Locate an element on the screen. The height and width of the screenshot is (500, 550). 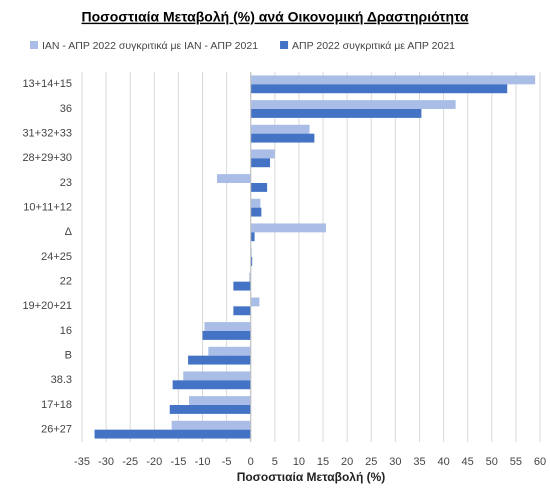
y-tick-label: 36 is located at coordinates (66, 109).